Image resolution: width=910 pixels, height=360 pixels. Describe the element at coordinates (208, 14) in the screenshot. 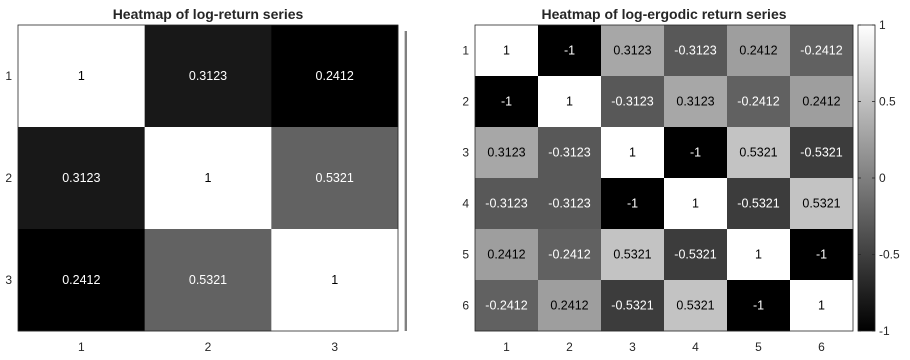

I see `heatmap-1-title: Heatmap of log-return series` at that location.